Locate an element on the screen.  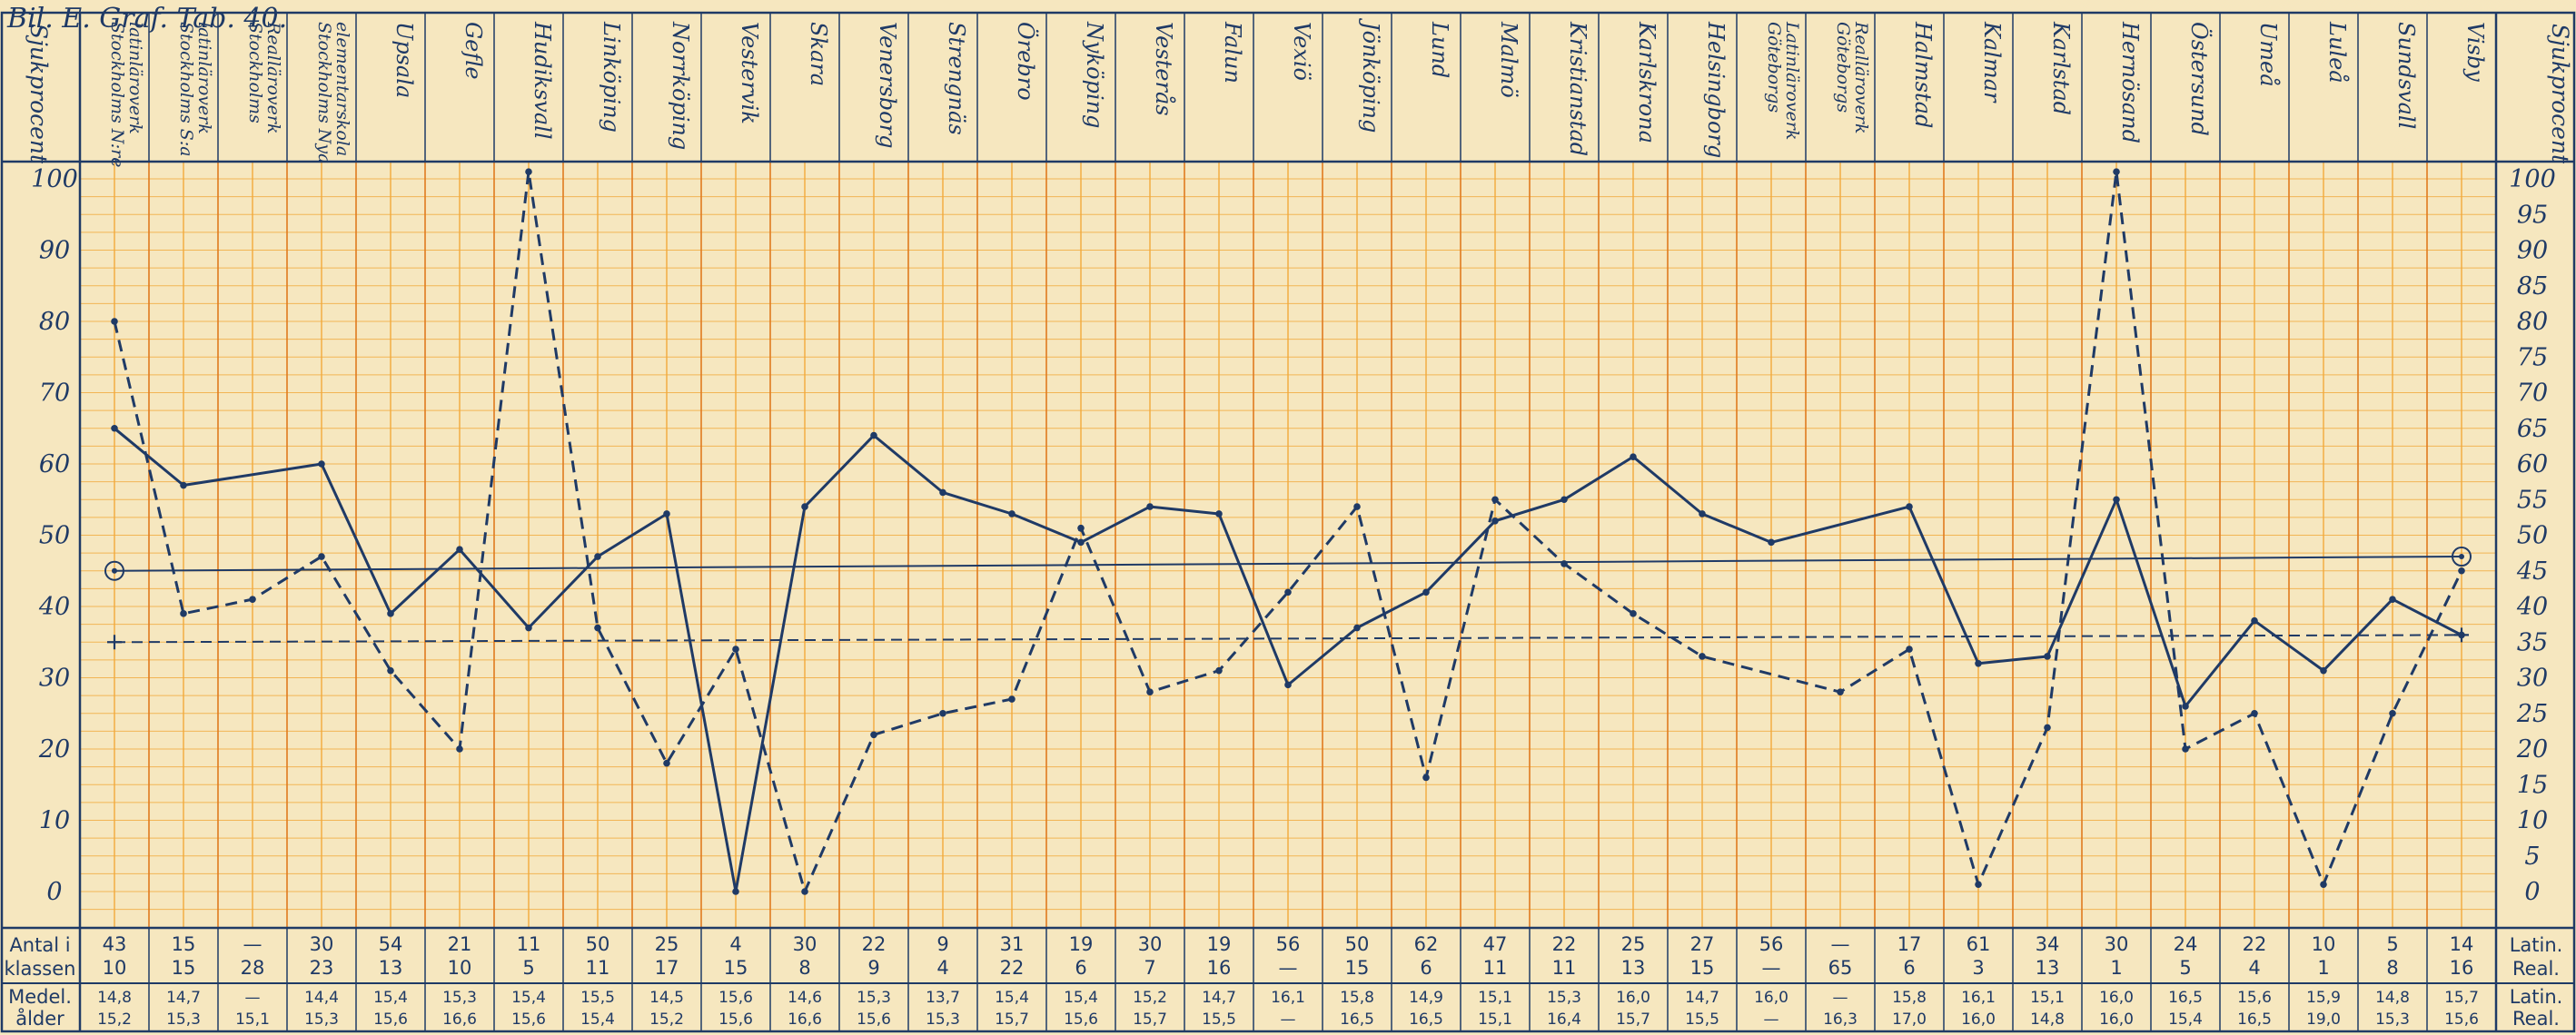
row-label-medel-1: Medel. is located at coordinates (40, 997).